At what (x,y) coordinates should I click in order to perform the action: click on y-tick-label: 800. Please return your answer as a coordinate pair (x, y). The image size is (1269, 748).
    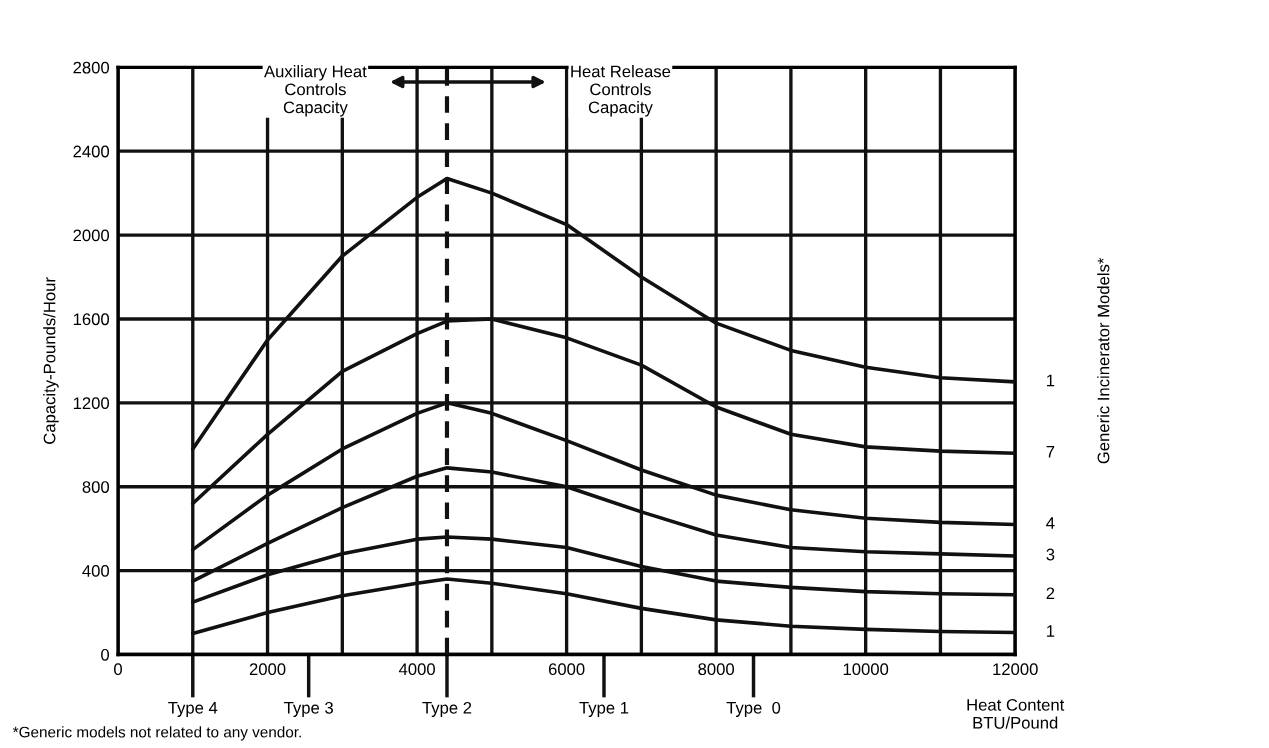
    Looking at the image, I should click on (96, 487).